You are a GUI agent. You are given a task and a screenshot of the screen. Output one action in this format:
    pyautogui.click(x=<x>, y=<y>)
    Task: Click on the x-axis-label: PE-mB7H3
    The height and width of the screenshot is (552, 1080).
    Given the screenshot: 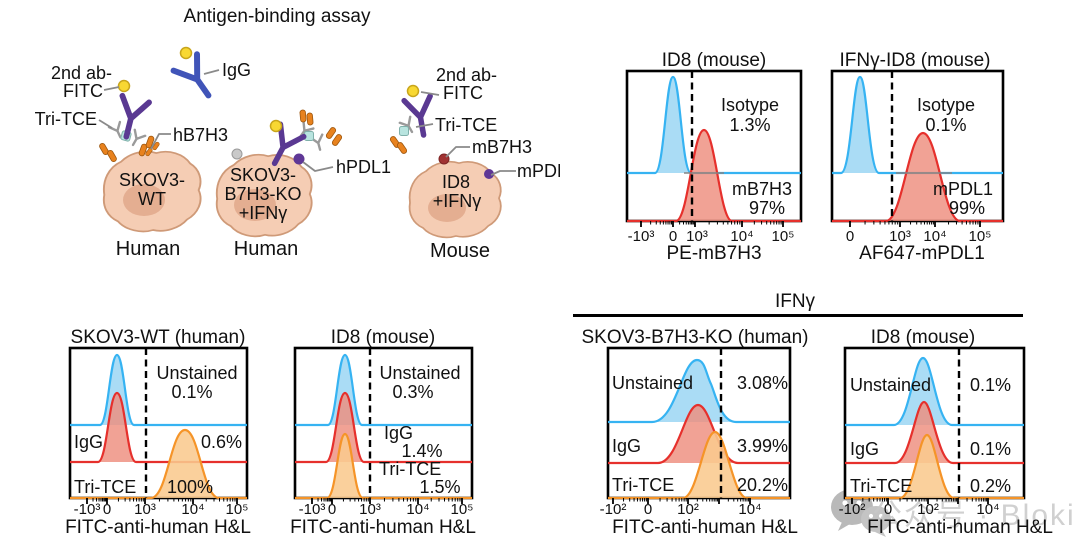 What is the action you would take?
    pyautogui.click(x=713, y=253)
    